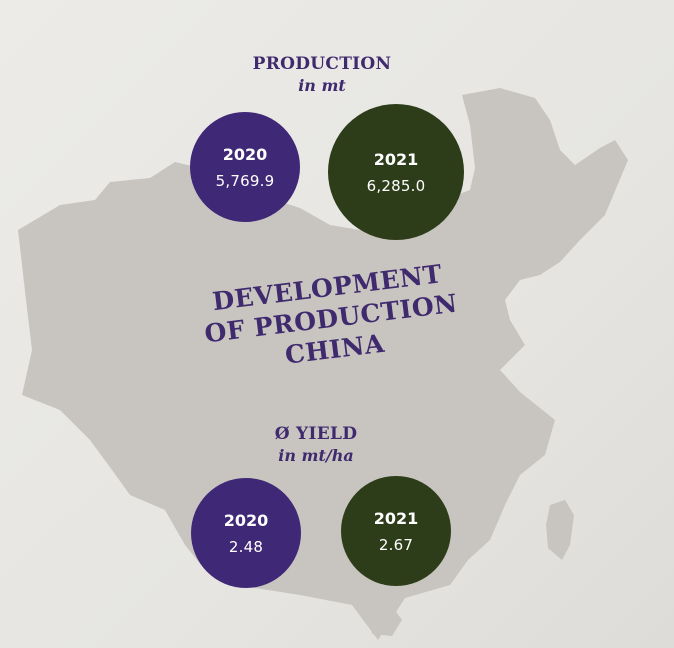 This screenshot has width=674, height=648. What do you see at coordinates (322, 85) in the screenshot?
I see `production-unit-label: in mt` at bounding box center [322, 85].